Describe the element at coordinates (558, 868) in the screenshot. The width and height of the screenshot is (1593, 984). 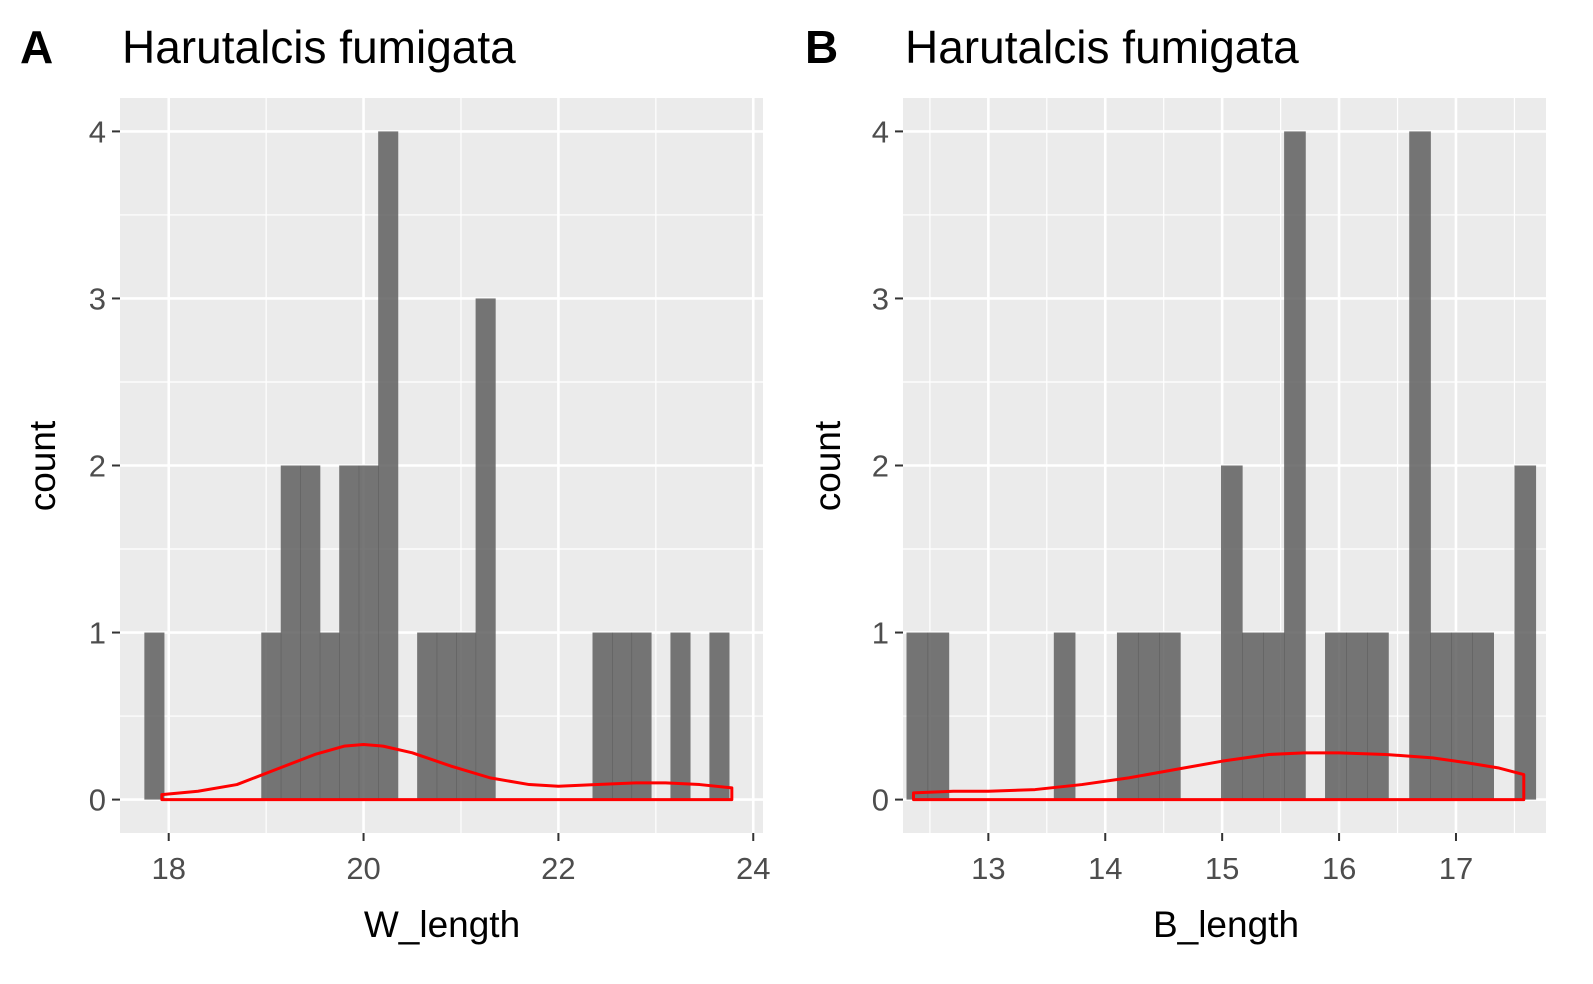
I see `x-tick-label: 22` at that location.